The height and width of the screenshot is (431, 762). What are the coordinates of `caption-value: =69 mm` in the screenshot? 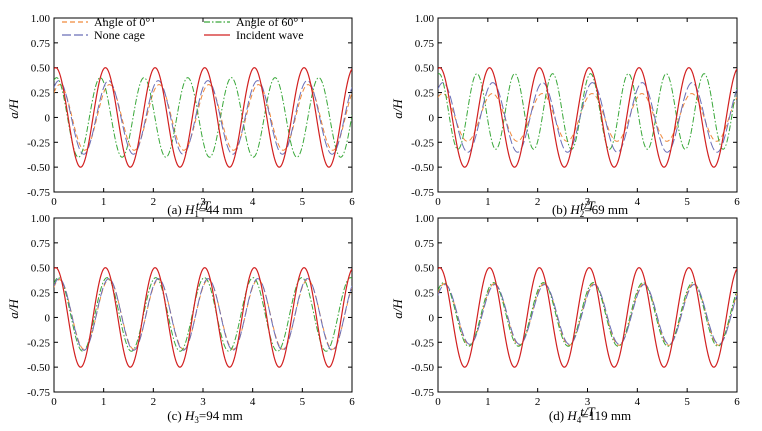 It's located at (606, 209).